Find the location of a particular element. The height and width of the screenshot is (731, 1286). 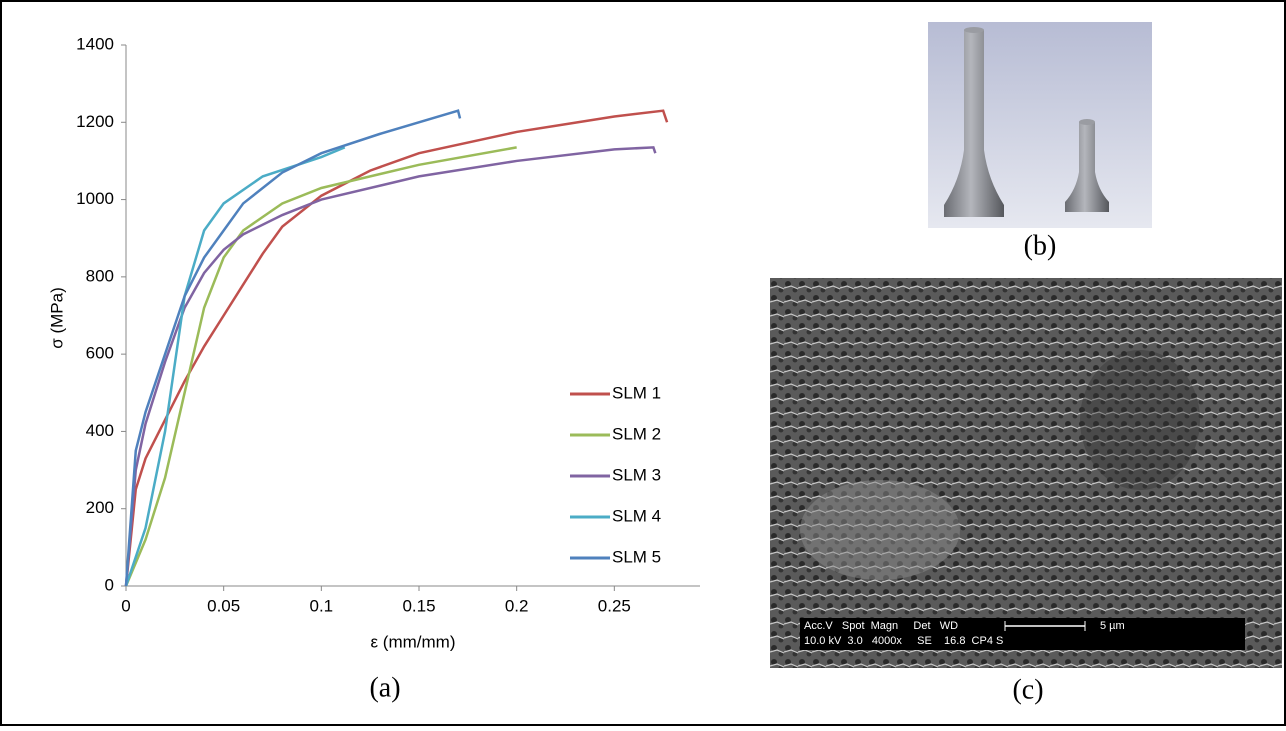

sem-info: 10.0 kV 3.0 4000x SE 16.8 CP4 S is located at coordinates (903, 641).